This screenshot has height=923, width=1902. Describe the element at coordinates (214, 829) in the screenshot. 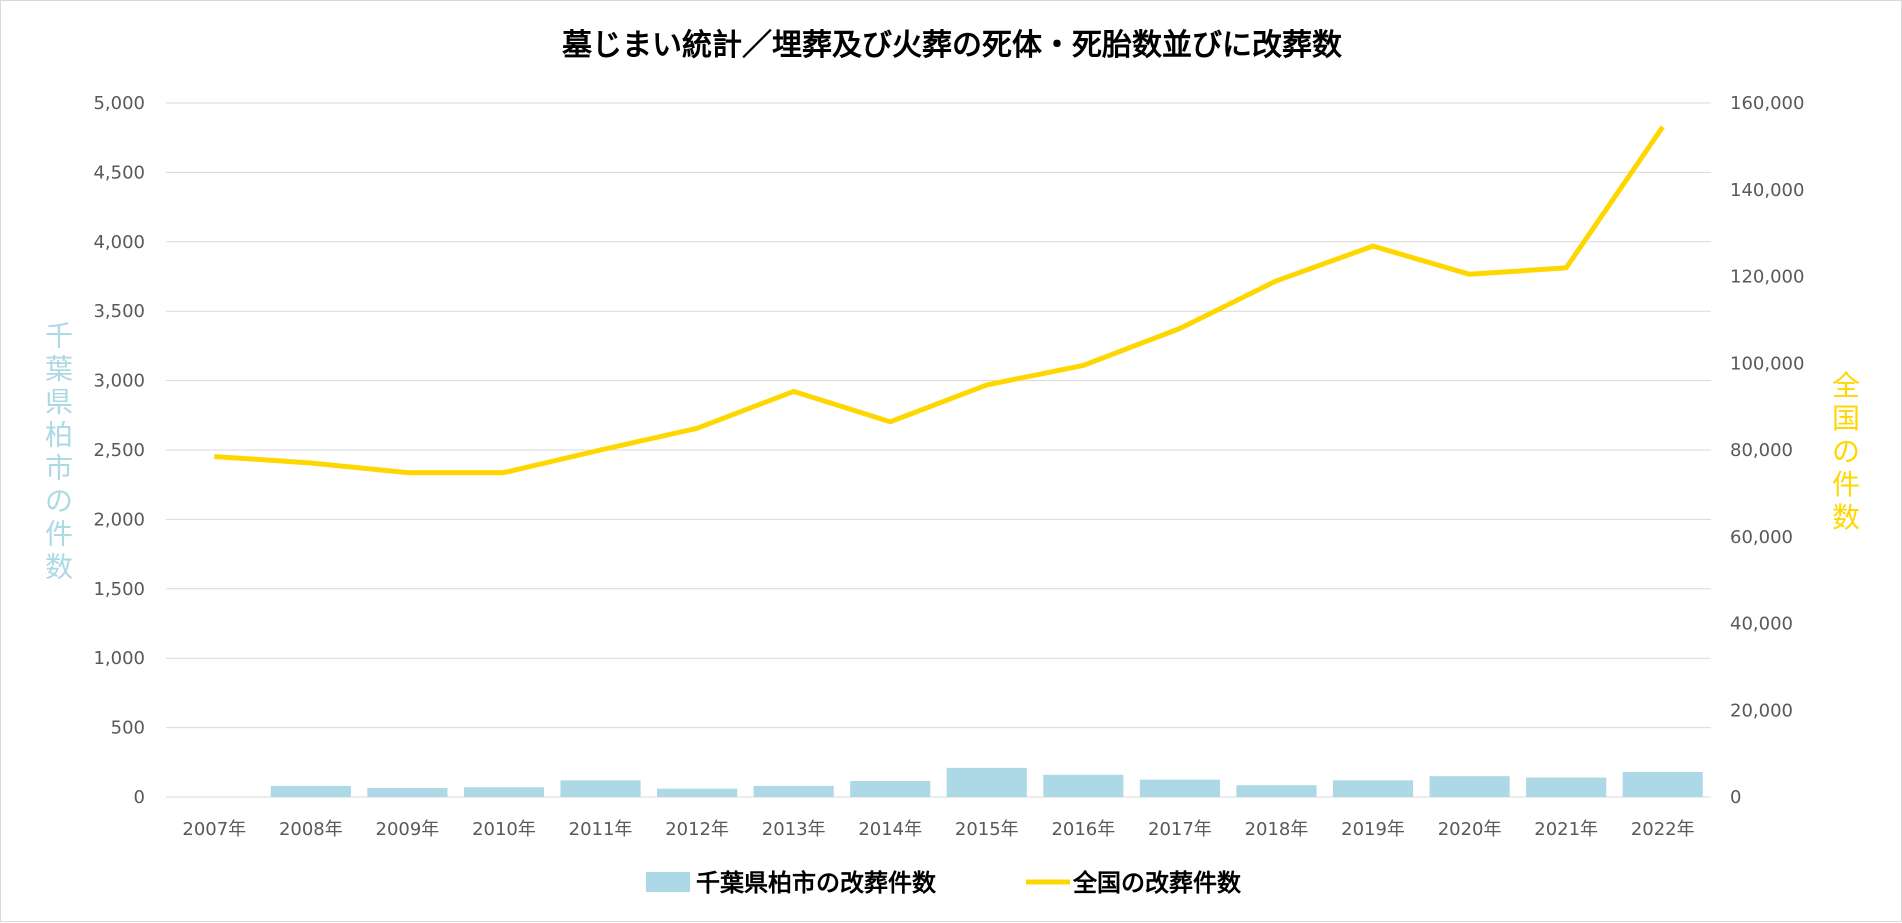

I see `x-tick-label: 2007年` at that location.